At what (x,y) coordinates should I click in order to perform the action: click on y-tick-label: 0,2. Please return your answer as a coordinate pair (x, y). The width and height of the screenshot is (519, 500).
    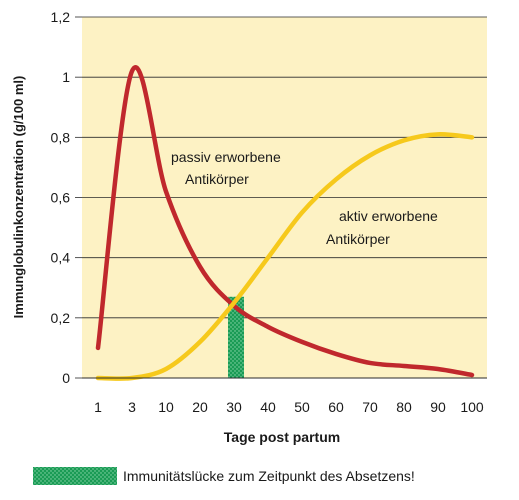
    Looking at the image, I should click on (61, 318).